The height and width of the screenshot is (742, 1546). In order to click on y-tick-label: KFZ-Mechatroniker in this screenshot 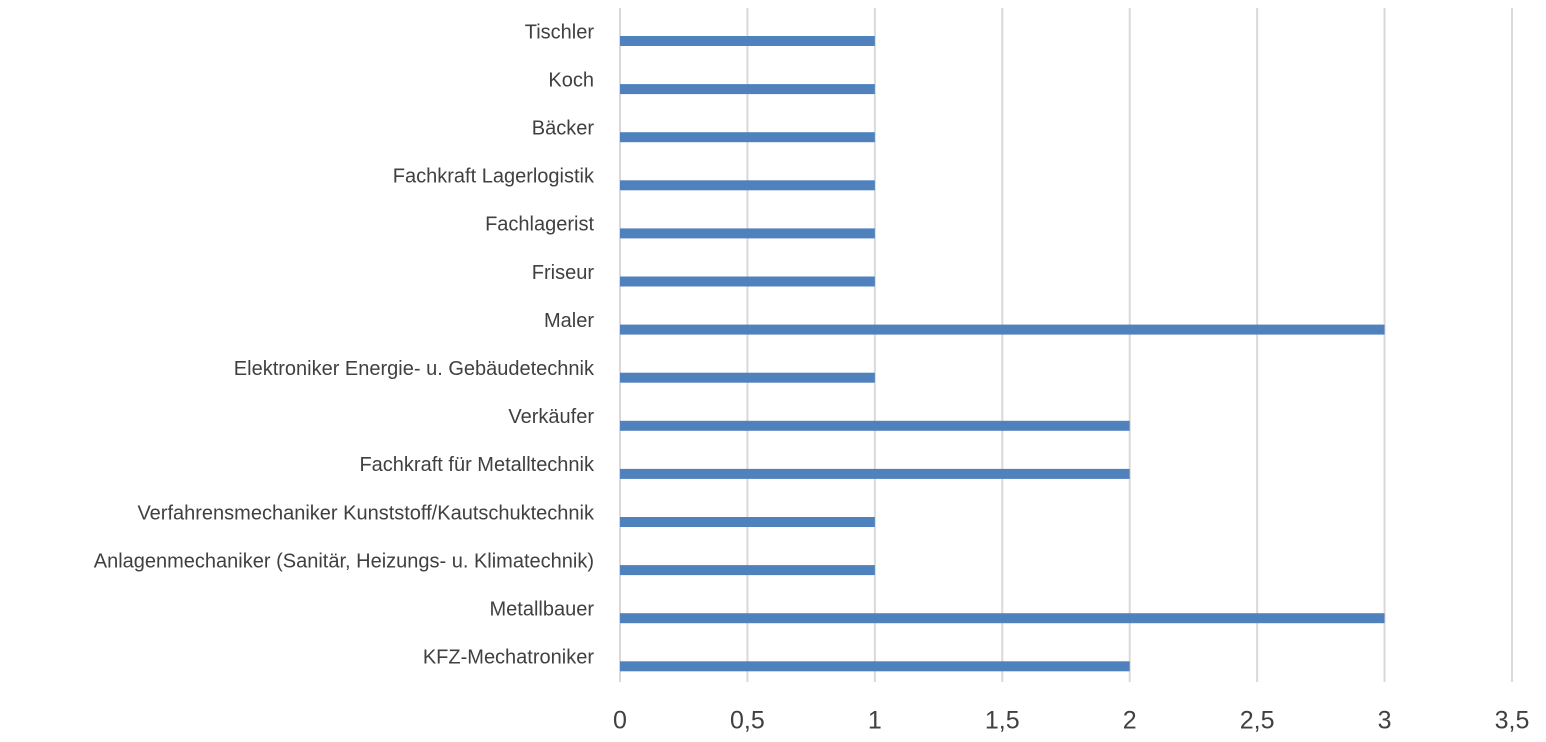, I will do `click(508, 658)`.